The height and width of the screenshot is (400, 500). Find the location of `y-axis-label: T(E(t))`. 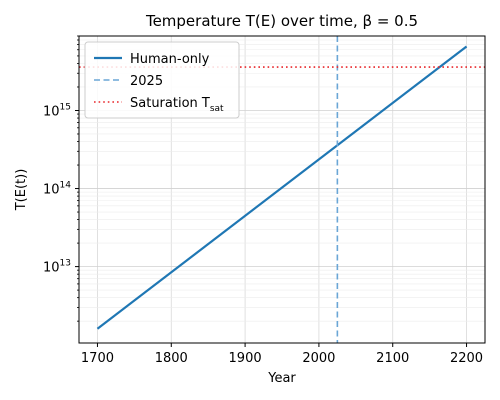

y-axis-label: T(E(t)) is located at coordinates (21, 190).